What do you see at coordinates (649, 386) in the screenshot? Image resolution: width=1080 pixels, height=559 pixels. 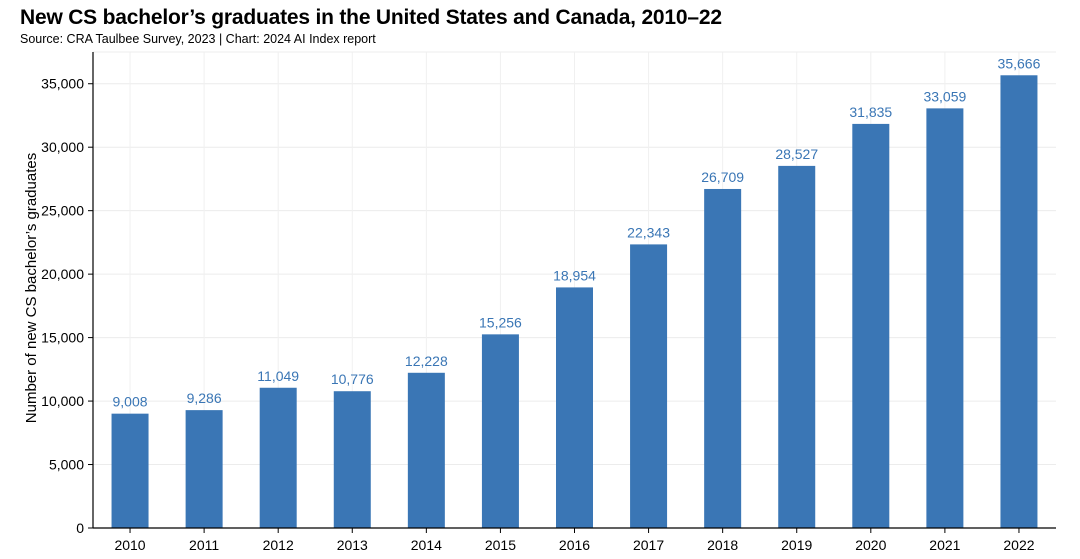 I see `bar-2017` at bounding box center [649, 386].